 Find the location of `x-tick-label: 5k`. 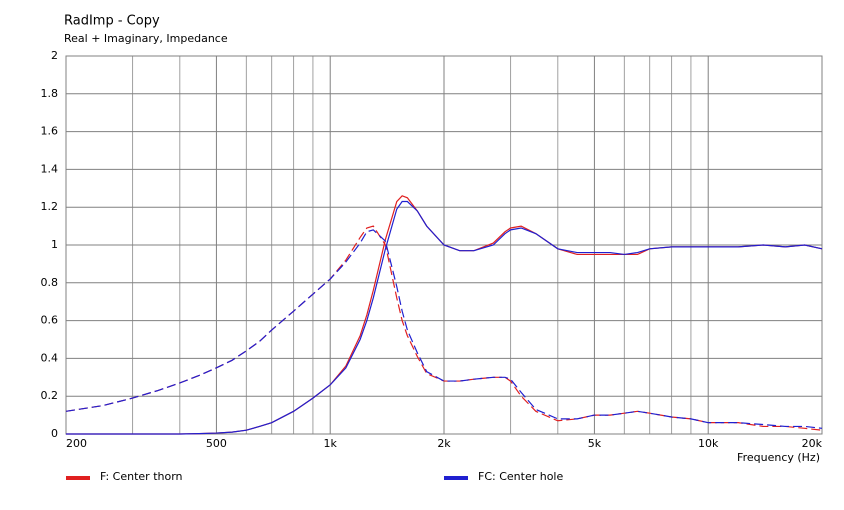

x-tick-label: 5k is located at coordinates (595, 443).